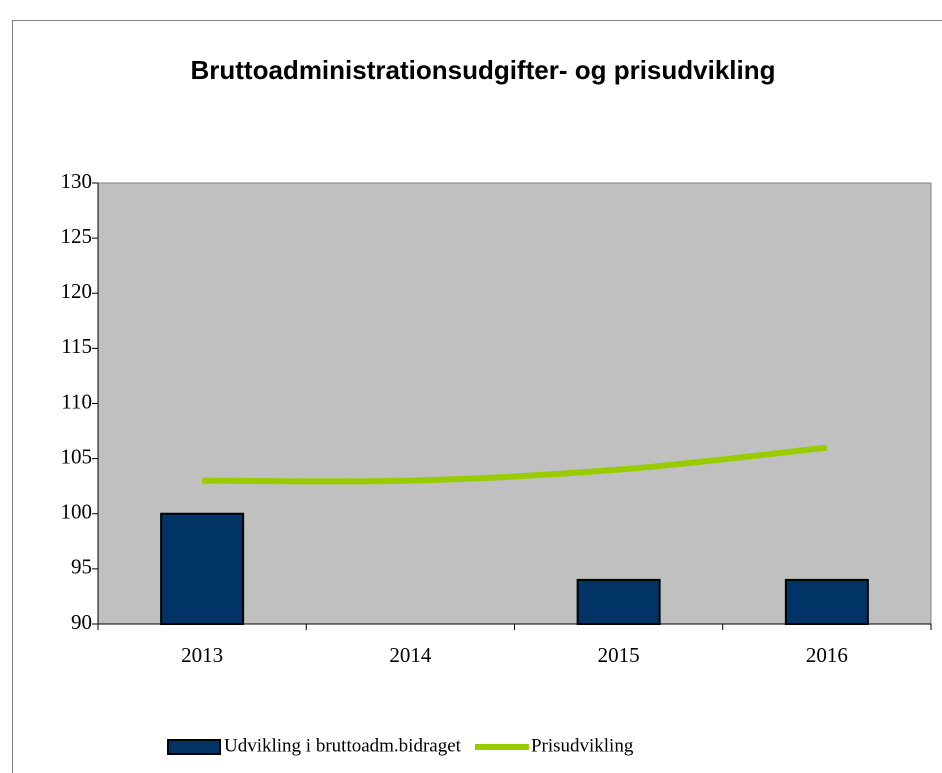 The image size is (942, 773). I want to click on y-tick-label: 115, so click(76, 346).